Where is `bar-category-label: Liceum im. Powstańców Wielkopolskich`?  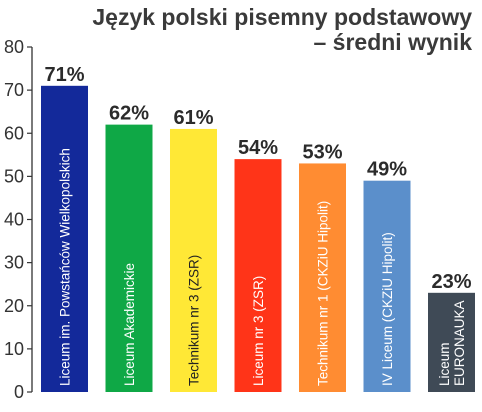
bar-category-label: Liceum im. Powstańców Wielkopolskich is located at coordinates (65, 267).